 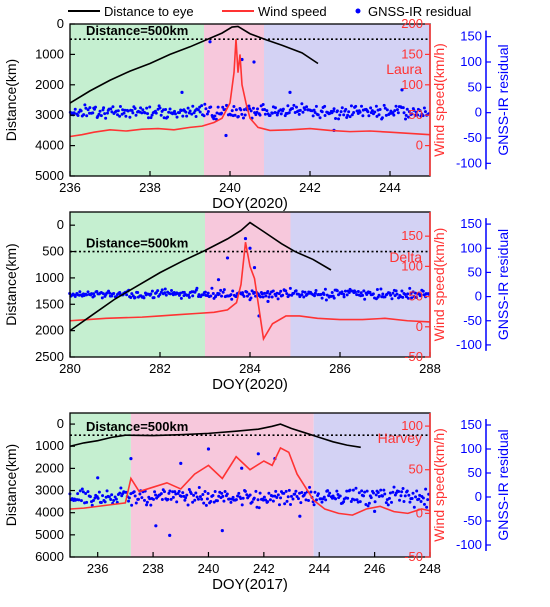 What do you see at coordinates (49, 534) in the screenshot?
I see `y-left-tick-label: 5000` at bounding box center [49, 534].